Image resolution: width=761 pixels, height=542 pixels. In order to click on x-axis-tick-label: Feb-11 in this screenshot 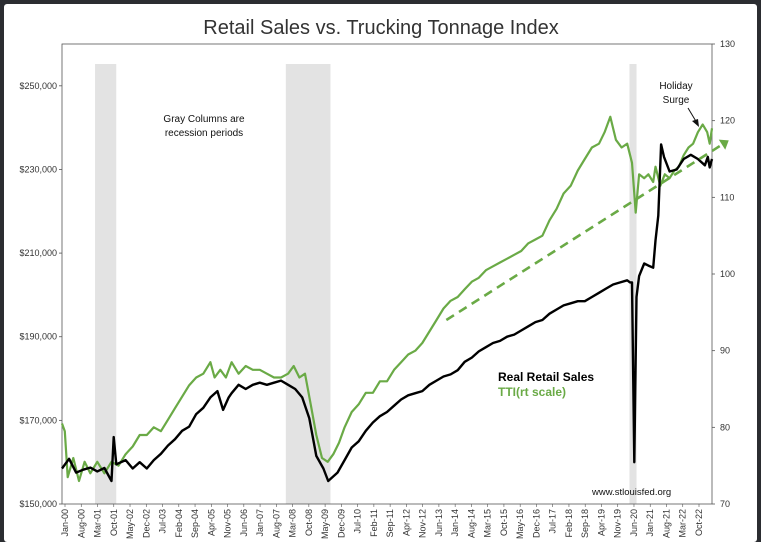, I will do `click(374, 523)`.